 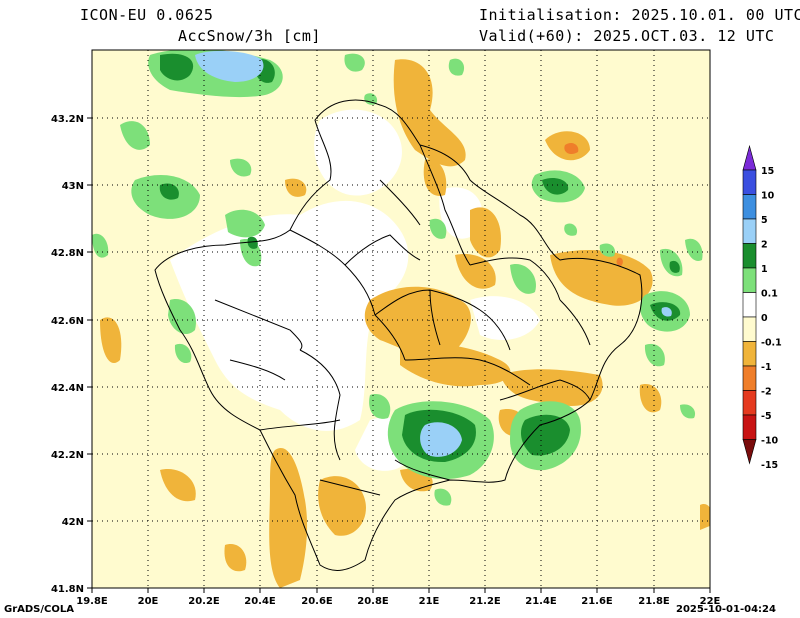 I want to click on zero-area-north, so click(x=358, y=152).